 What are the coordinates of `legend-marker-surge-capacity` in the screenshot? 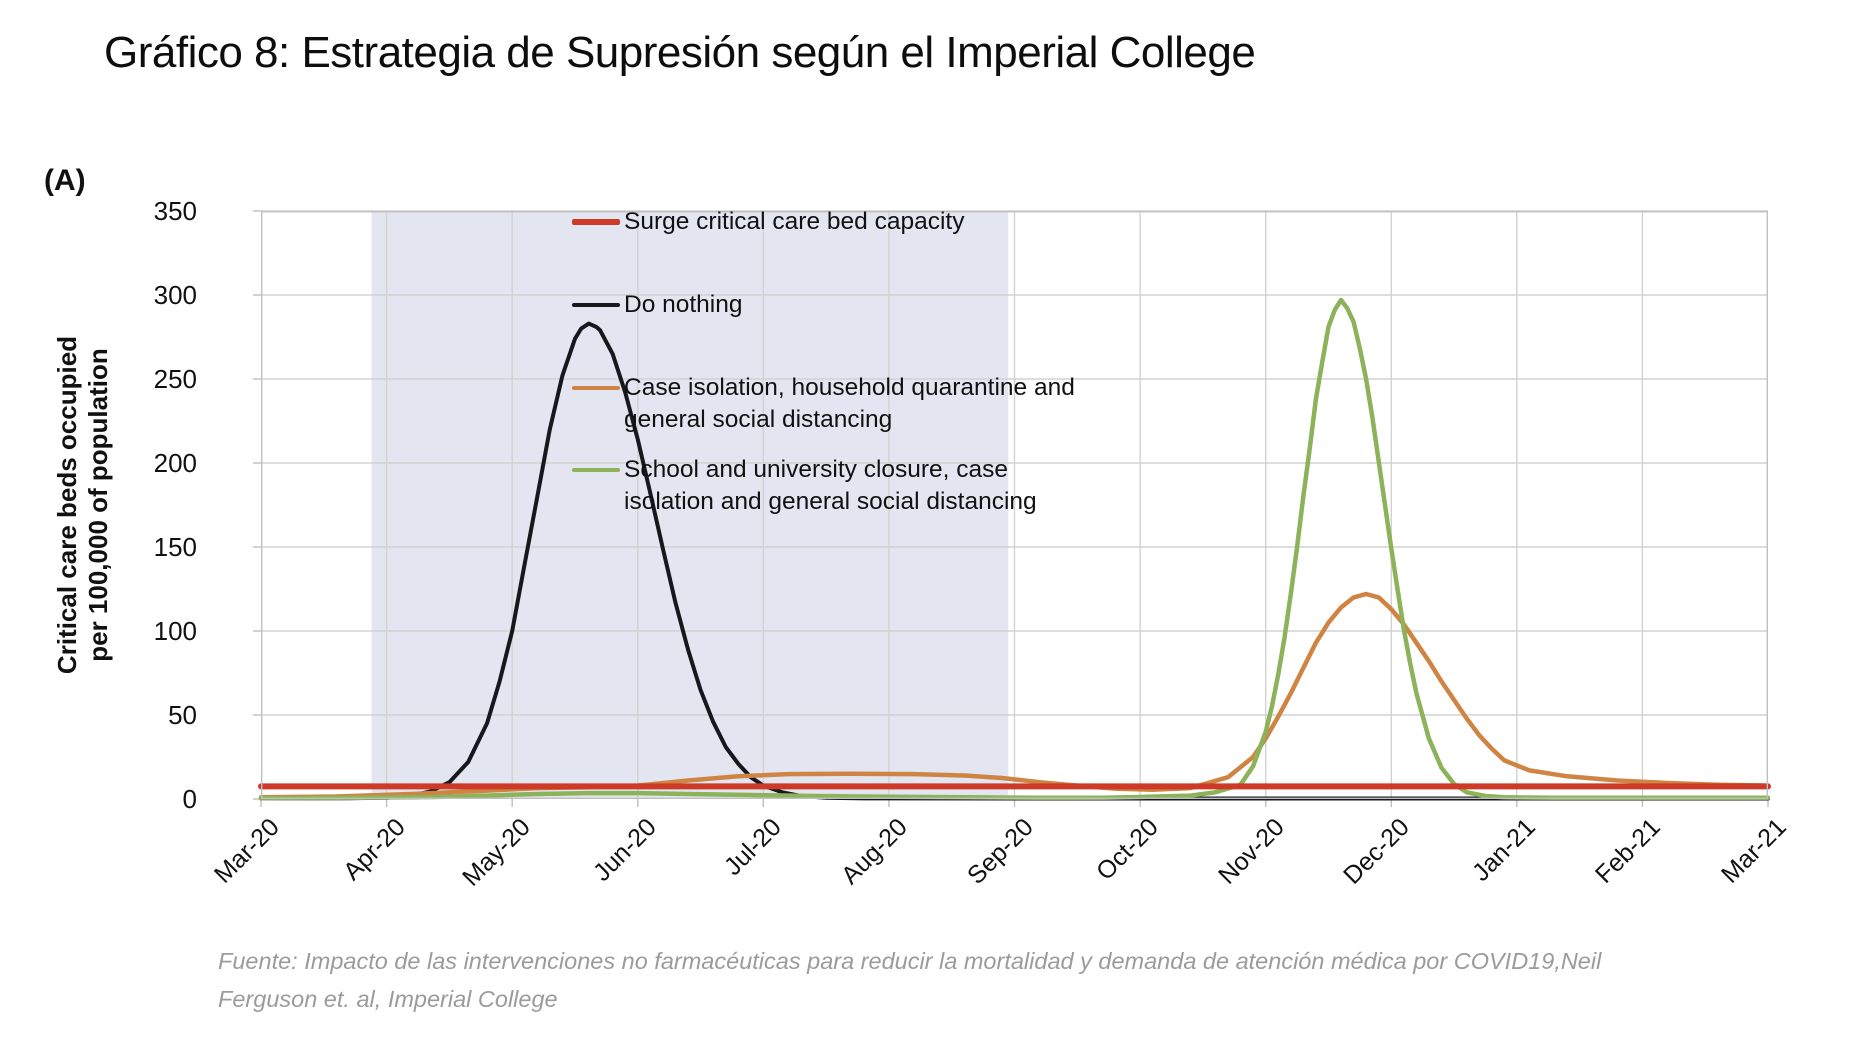 It's located at (596, 222).